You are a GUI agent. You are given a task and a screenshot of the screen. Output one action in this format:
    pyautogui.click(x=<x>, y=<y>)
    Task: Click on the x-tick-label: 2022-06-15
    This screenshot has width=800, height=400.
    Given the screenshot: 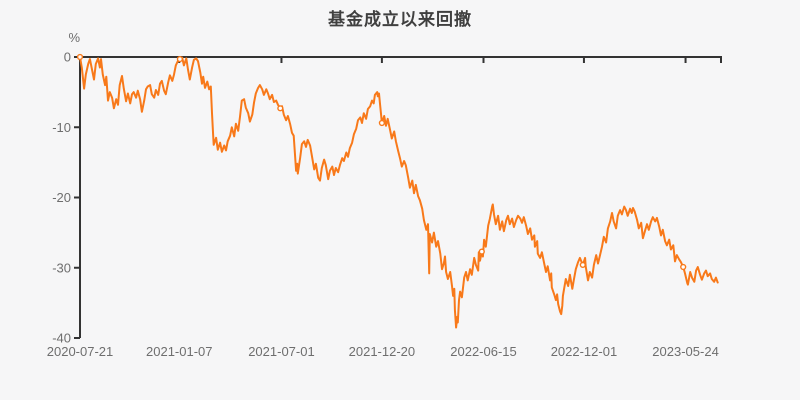 What is the action you would take?
    pyautogui.click(x=483, y=351)
    